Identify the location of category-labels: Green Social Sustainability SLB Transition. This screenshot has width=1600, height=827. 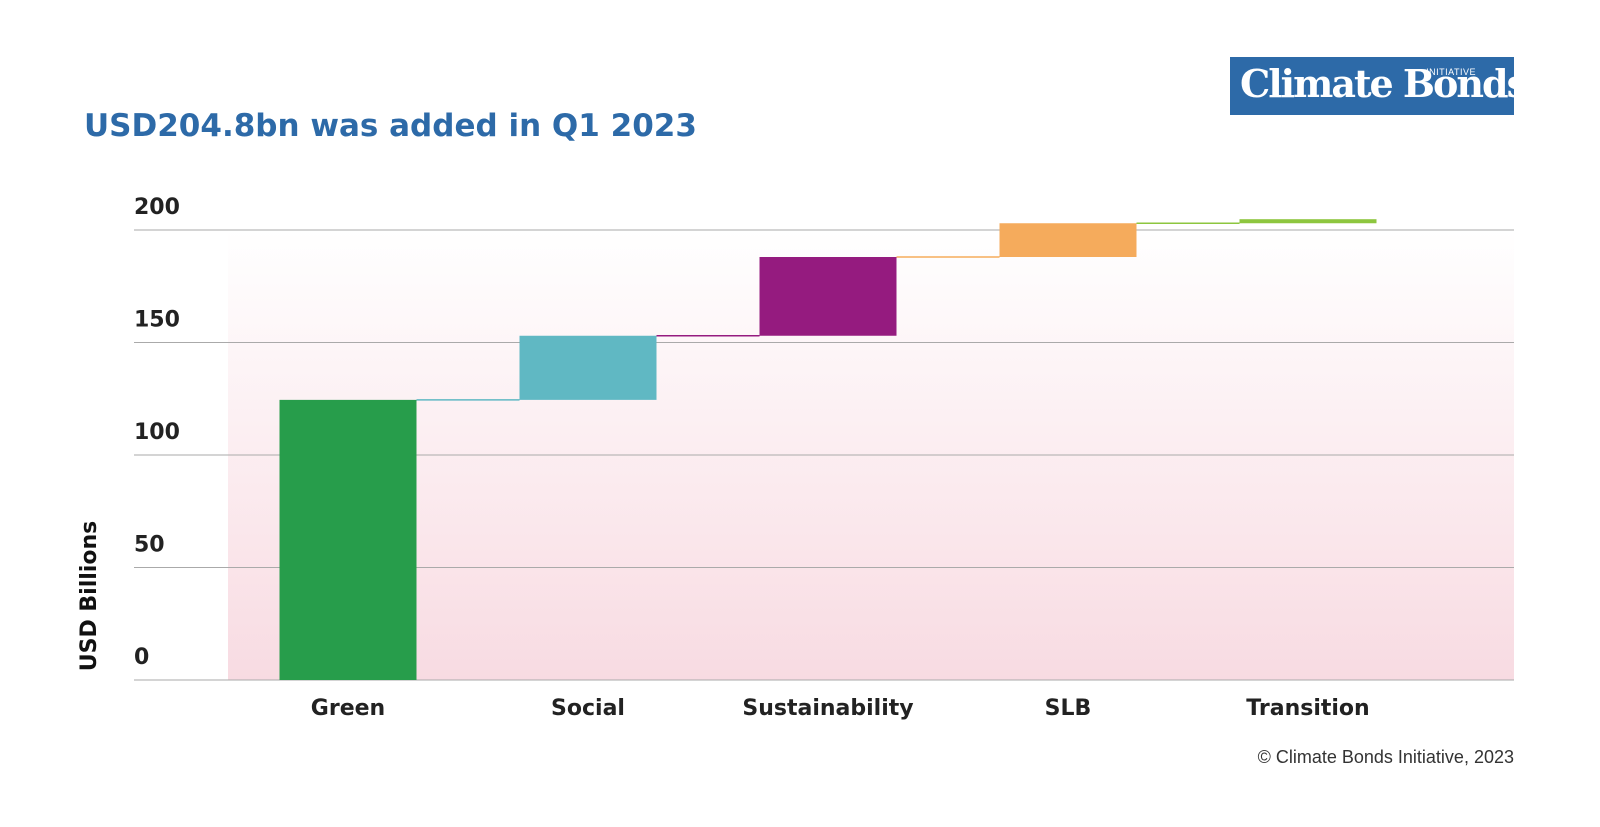
(840, 708).